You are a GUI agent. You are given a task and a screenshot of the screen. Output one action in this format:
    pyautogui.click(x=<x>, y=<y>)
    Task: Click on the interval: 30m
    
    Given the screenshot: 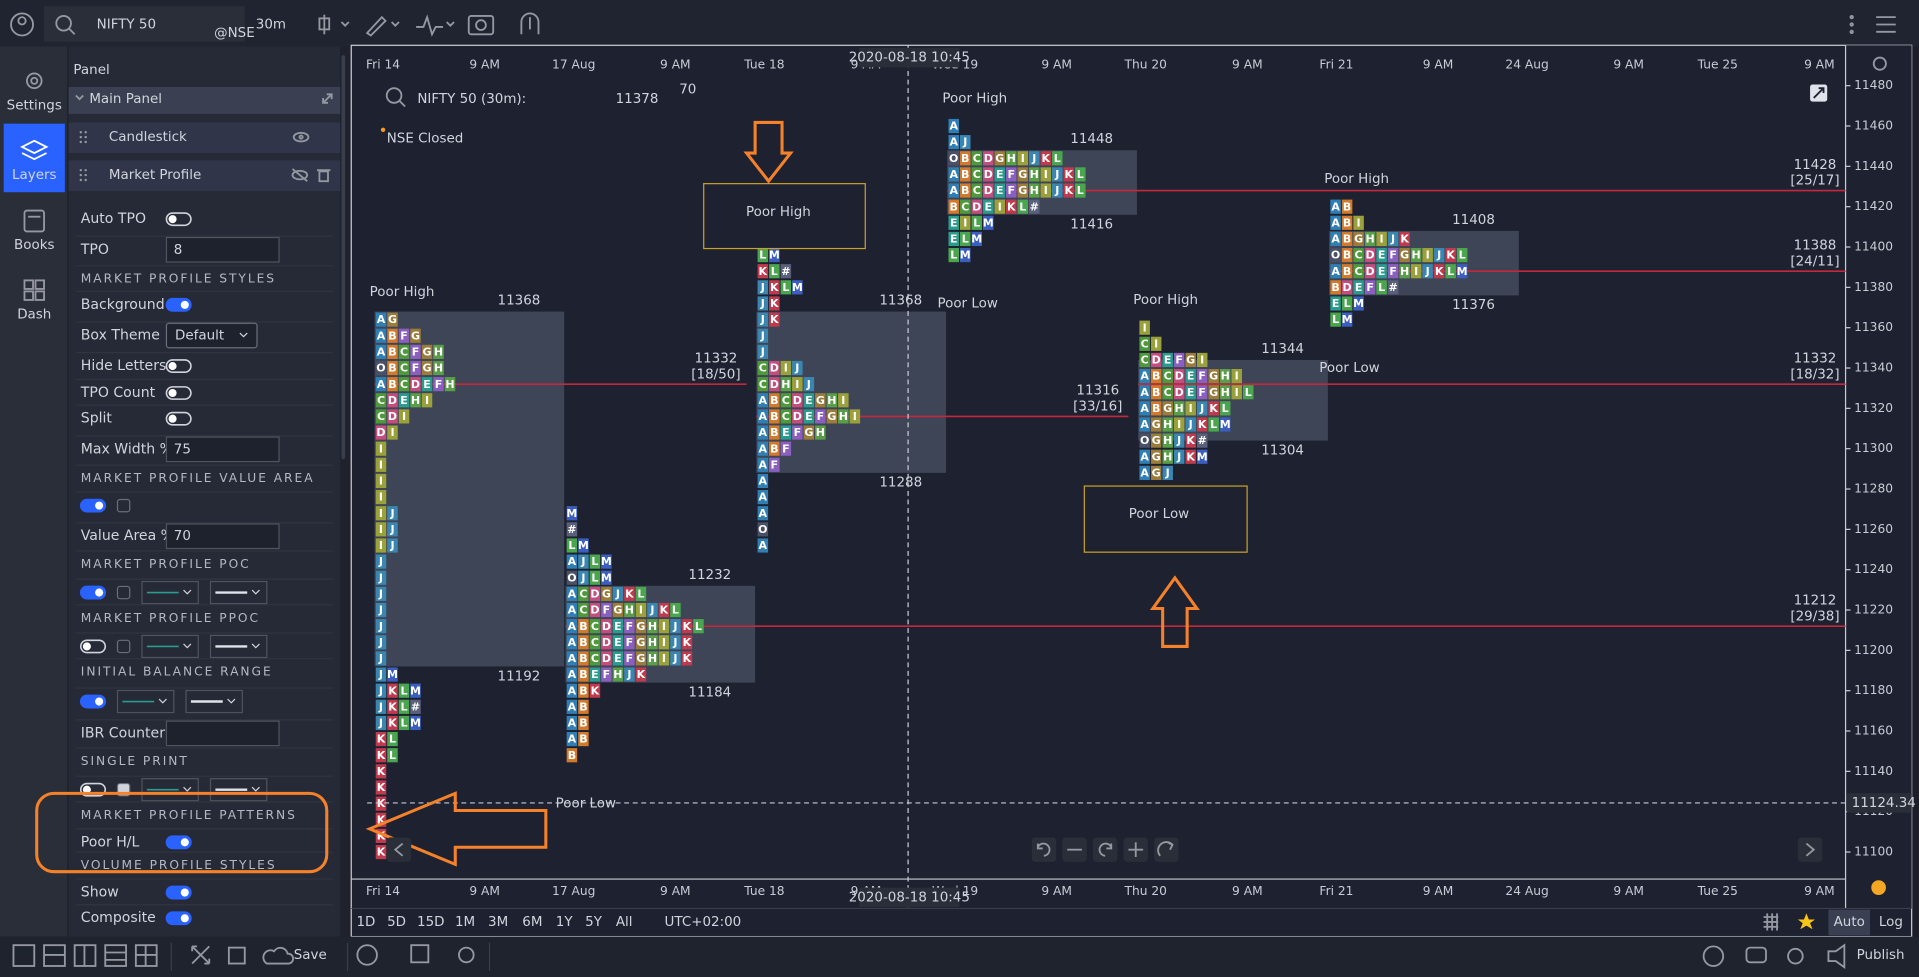 What is the action you would take?
    pyautogui.click(x=271, y=24)
    